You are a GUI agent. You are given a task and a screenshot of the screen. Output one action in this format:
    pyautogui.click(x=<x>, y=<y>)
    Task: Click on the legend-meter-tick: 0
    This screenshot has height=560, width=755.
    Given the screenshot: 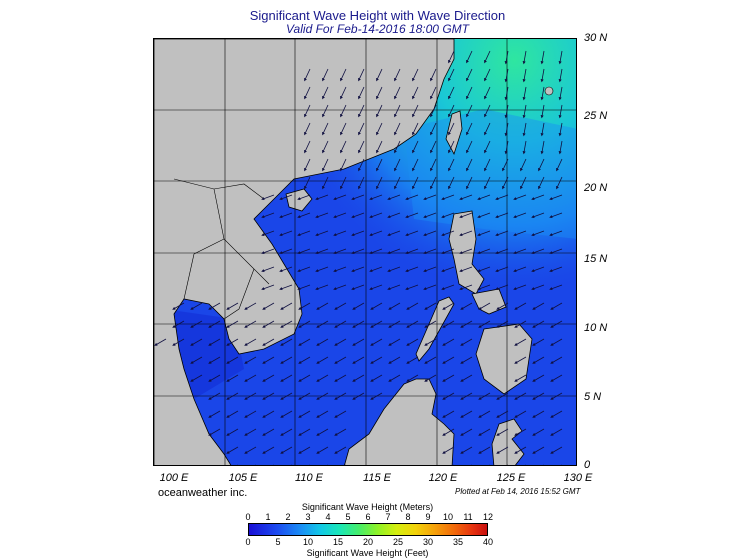 What is the action you would take?
    pyautogui.click(x=248, y=517)
    